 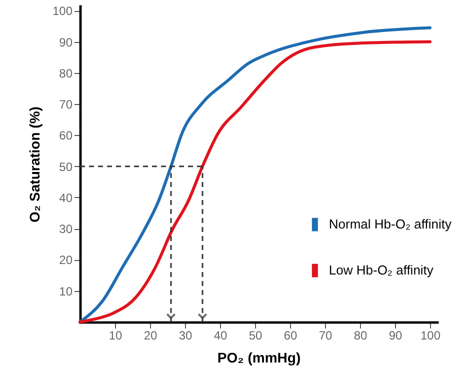 I want to click on x-tick-label: 90, so click(x=395, y=335).